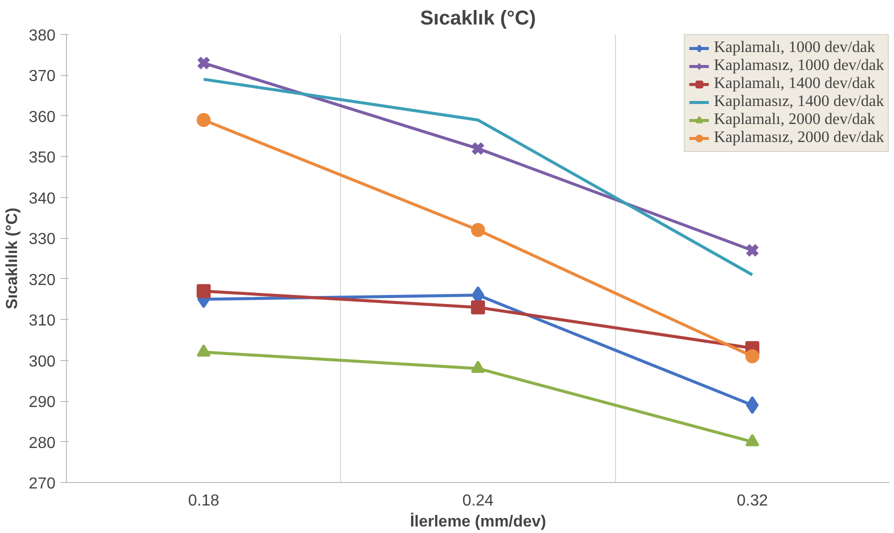 Image resolution: width=894 pixels, height=533 pixels. Describe the element at coordinates (204, 501) in the screenshot. I see `x-tick-label: 0.18` at that location.